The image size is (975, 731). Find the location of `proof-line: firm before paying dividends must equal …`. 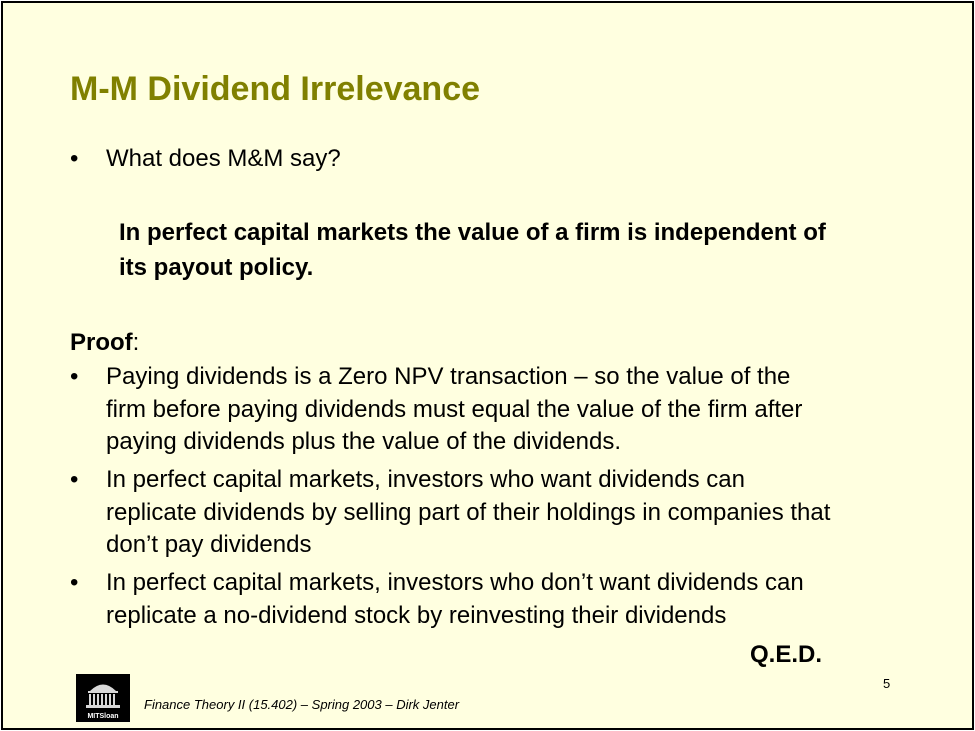

proof-line: firm before paying dividends must equal … is located at coordinates (454, 409).